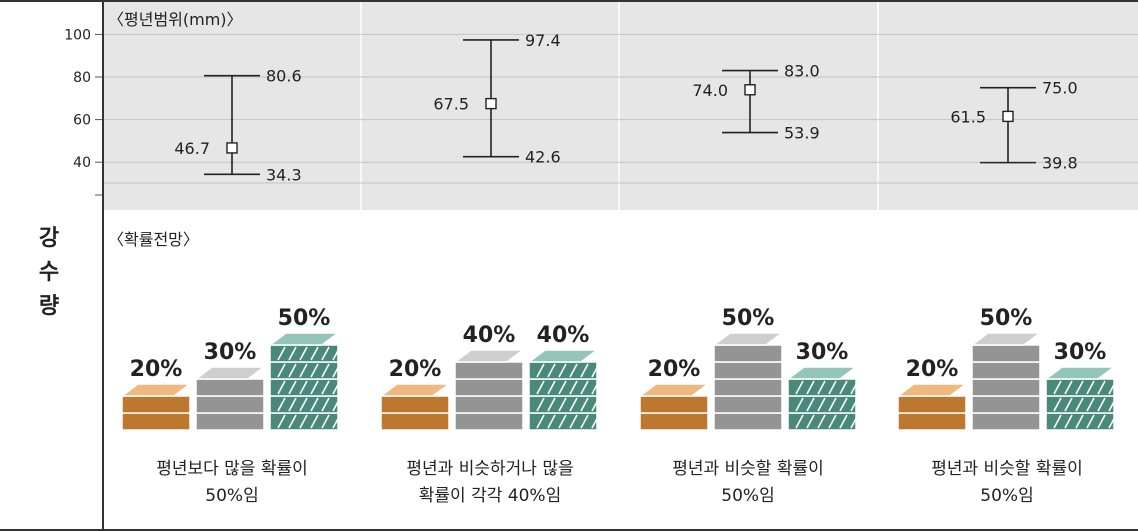 This screenshot has width=1138, height=532. I want to click on precipitation-row-label: 강 수 량, so click(49, 273).